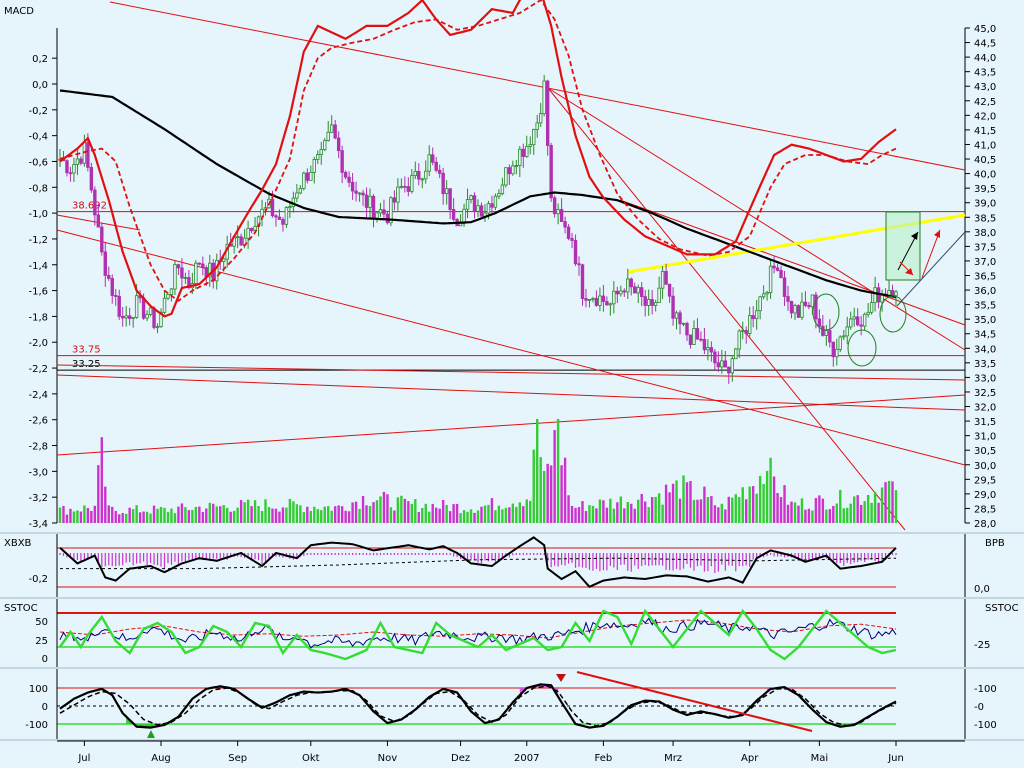 The image size is (1024, 768). What do you see at coordinates (45, 659) in the screenshot?
I see `sstoc-tick-label: 0` at bounding box center [45, 659].